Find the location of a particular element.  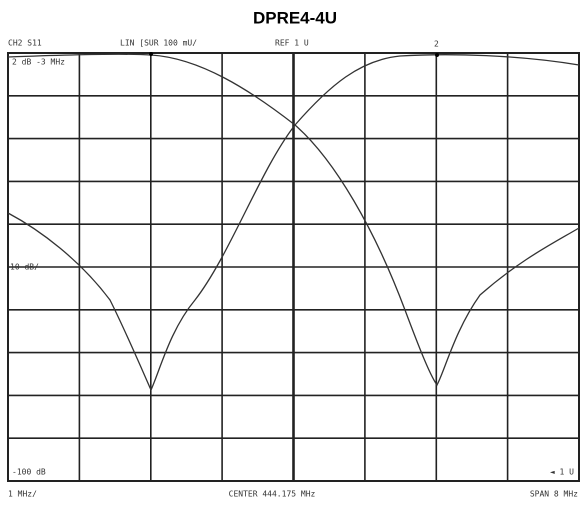

bottom-left-label: -100 dB is located at coordinates (29, 472).